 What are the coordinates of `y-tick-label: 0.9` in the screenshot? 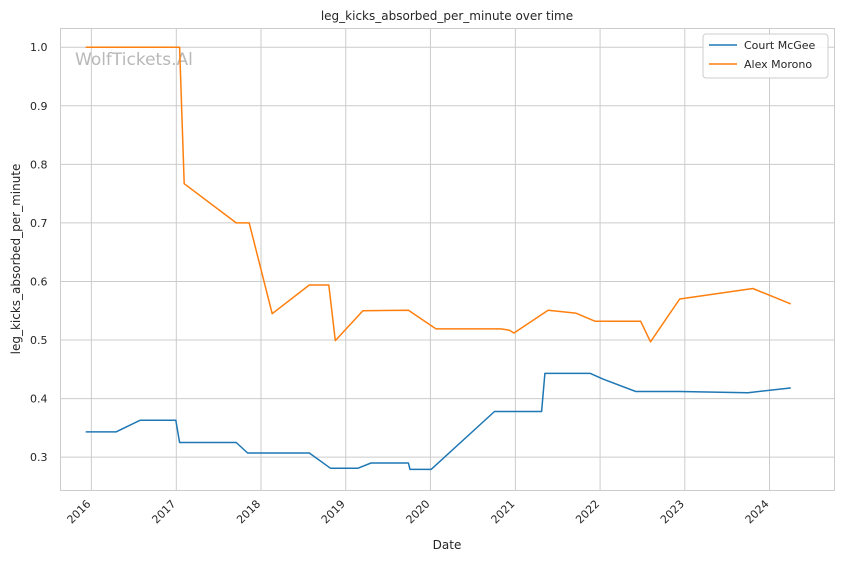 It's located at (39, 106).